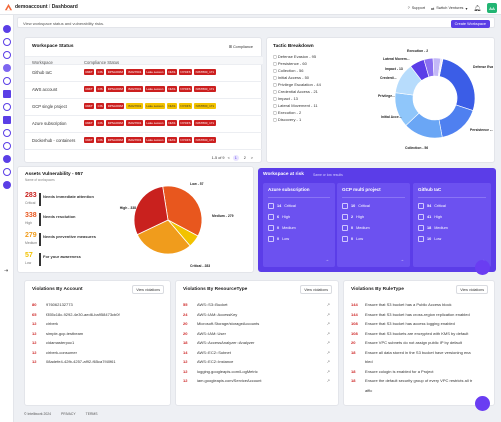 The height and width of the screenshot is (422, 501). What do you see at coordinates (68, 414) in the screenshot?
I see `footer-privacy-link: PRIVACY` at bounding box center [68, 414].